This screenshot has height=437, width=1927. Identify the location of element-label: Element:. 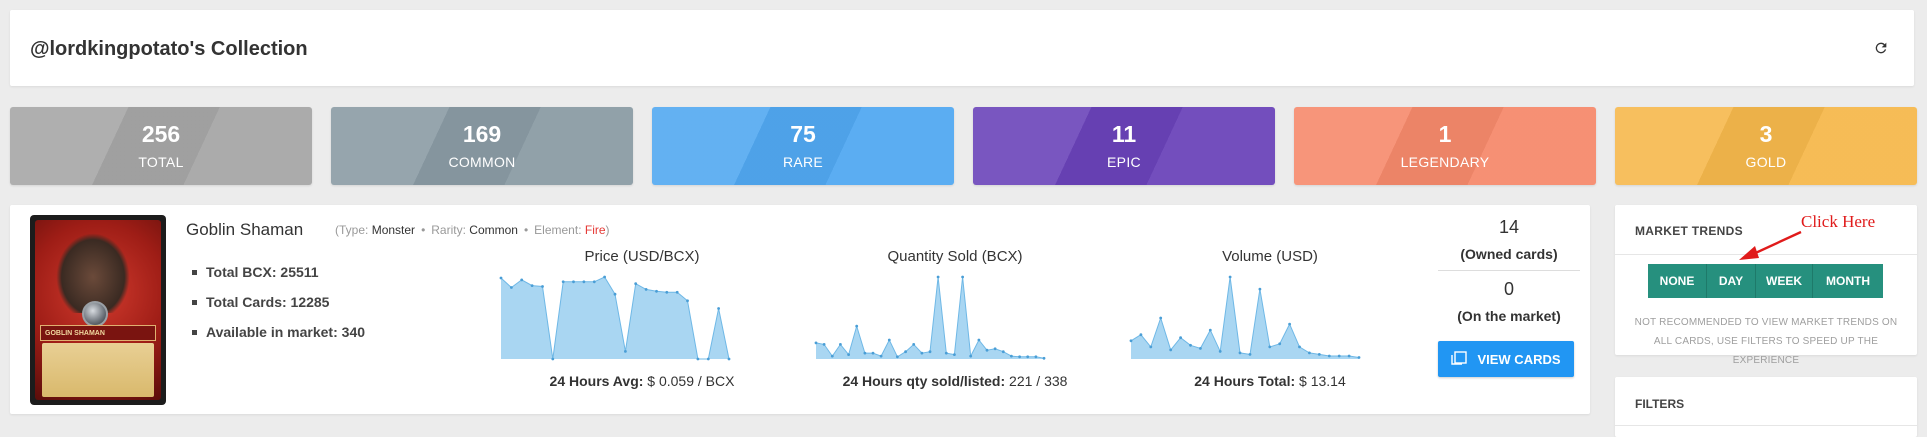
(558, 230).